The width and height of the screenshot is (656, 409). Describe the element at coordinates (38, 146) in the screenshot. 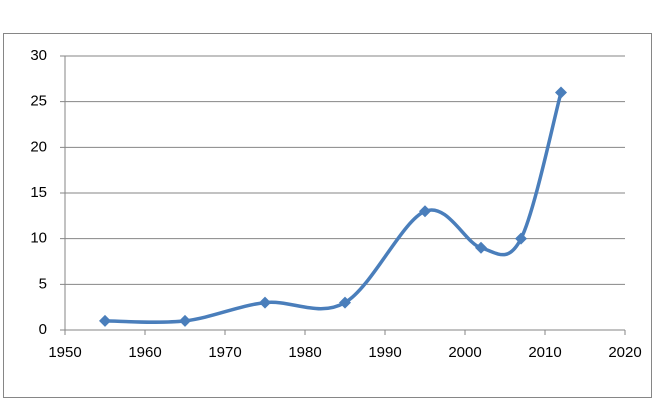

I see `y-tick-label: 20` at that location.